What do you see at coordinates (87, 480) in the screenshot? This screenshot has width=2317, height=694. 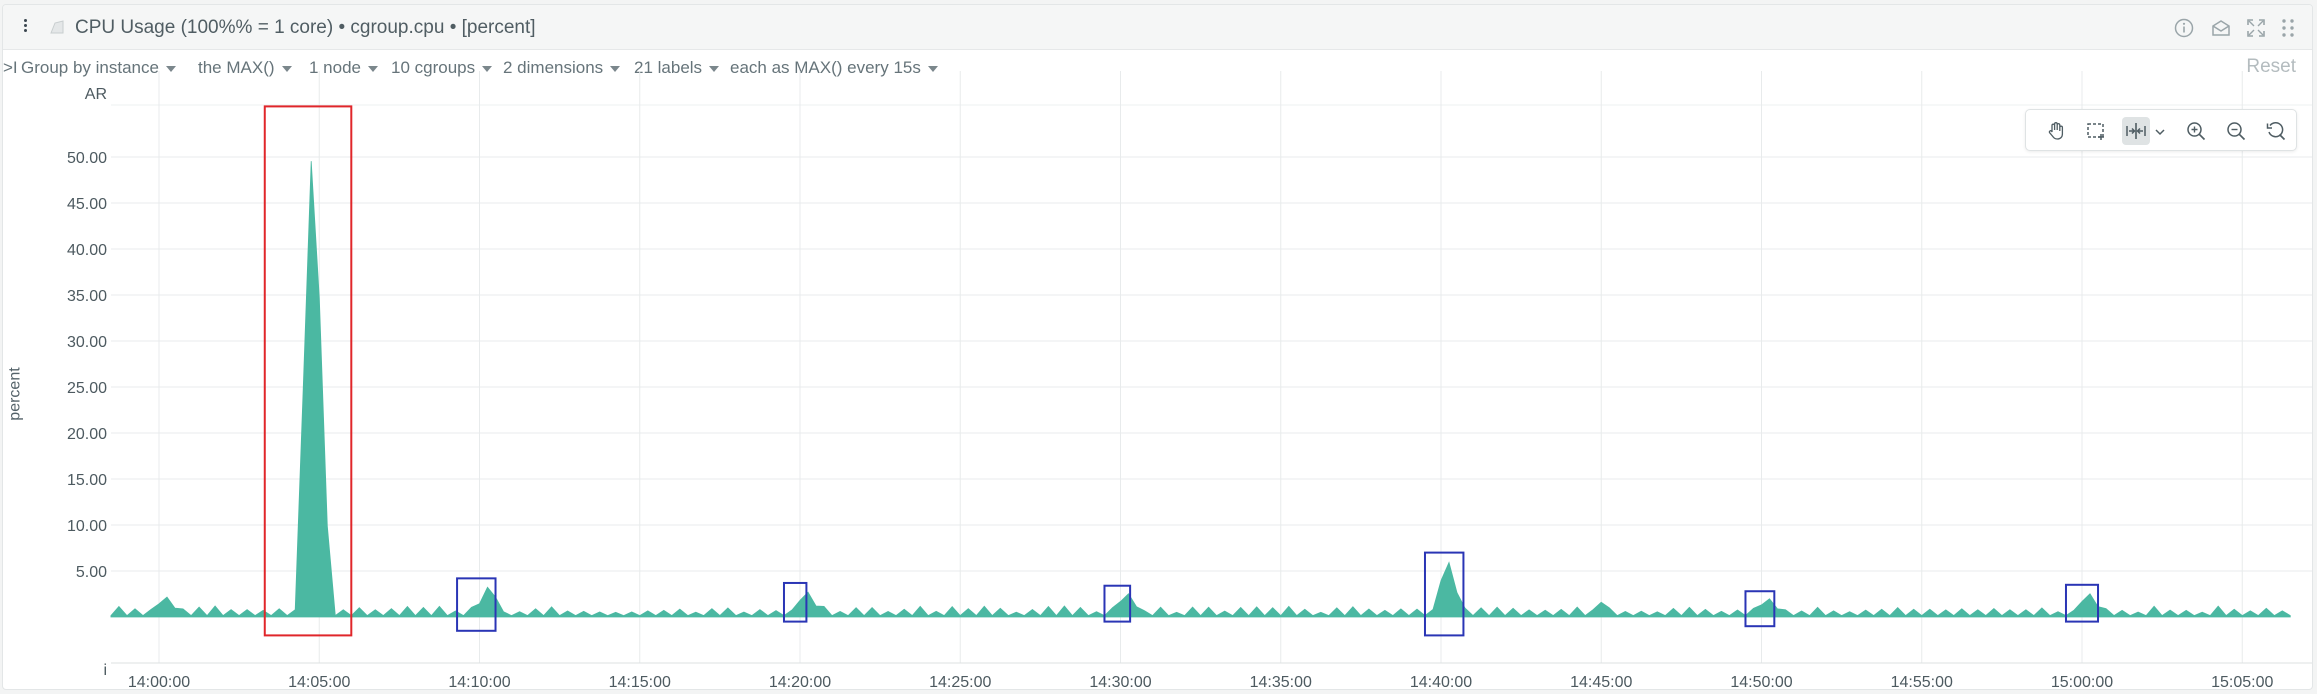 I see `y-tick-label: 15.00` at bounding box center [87, 480].